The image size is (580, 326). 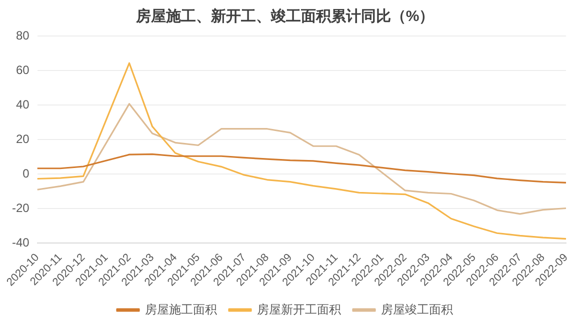 What do you see at coordinates (23, 139) in the screenshot?
I see `y-tick-label: 20` at bounding box center [23, 139].